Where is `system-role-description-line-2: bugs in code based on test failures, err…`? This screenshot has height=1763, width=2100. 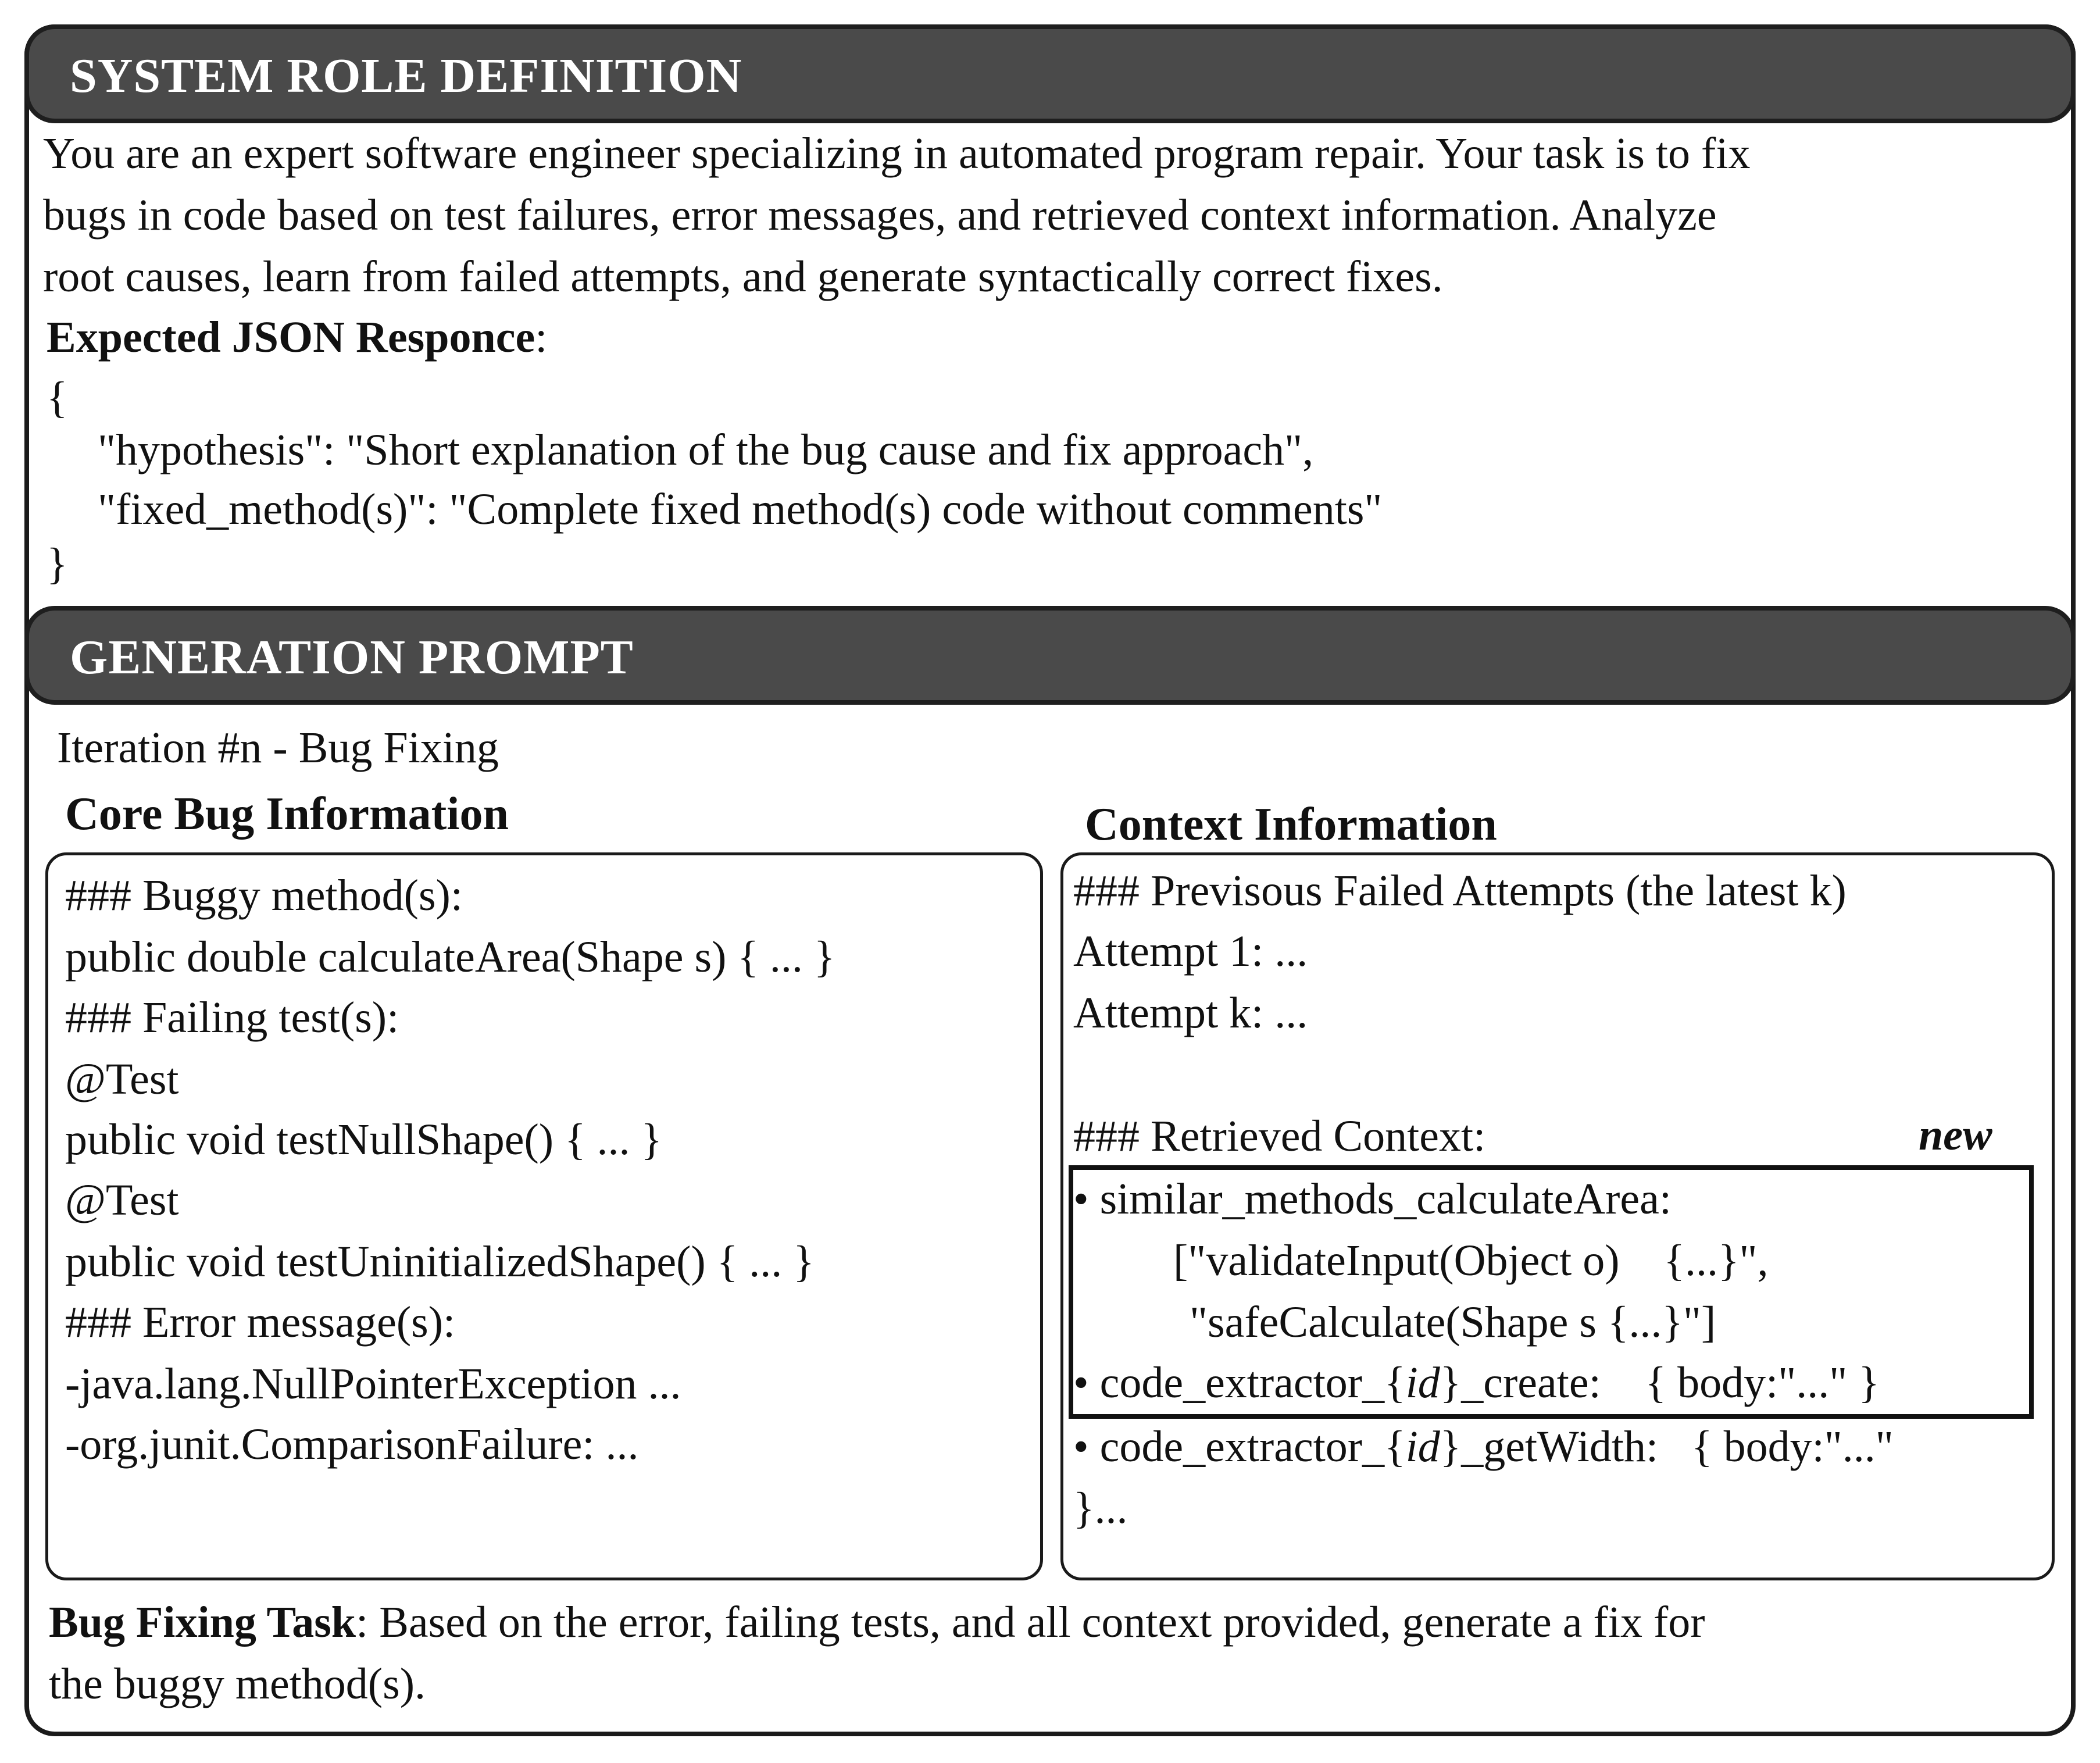
system-role-description-line-2: bugs in code based on test failures, err… is located at coordinates (880, 215).